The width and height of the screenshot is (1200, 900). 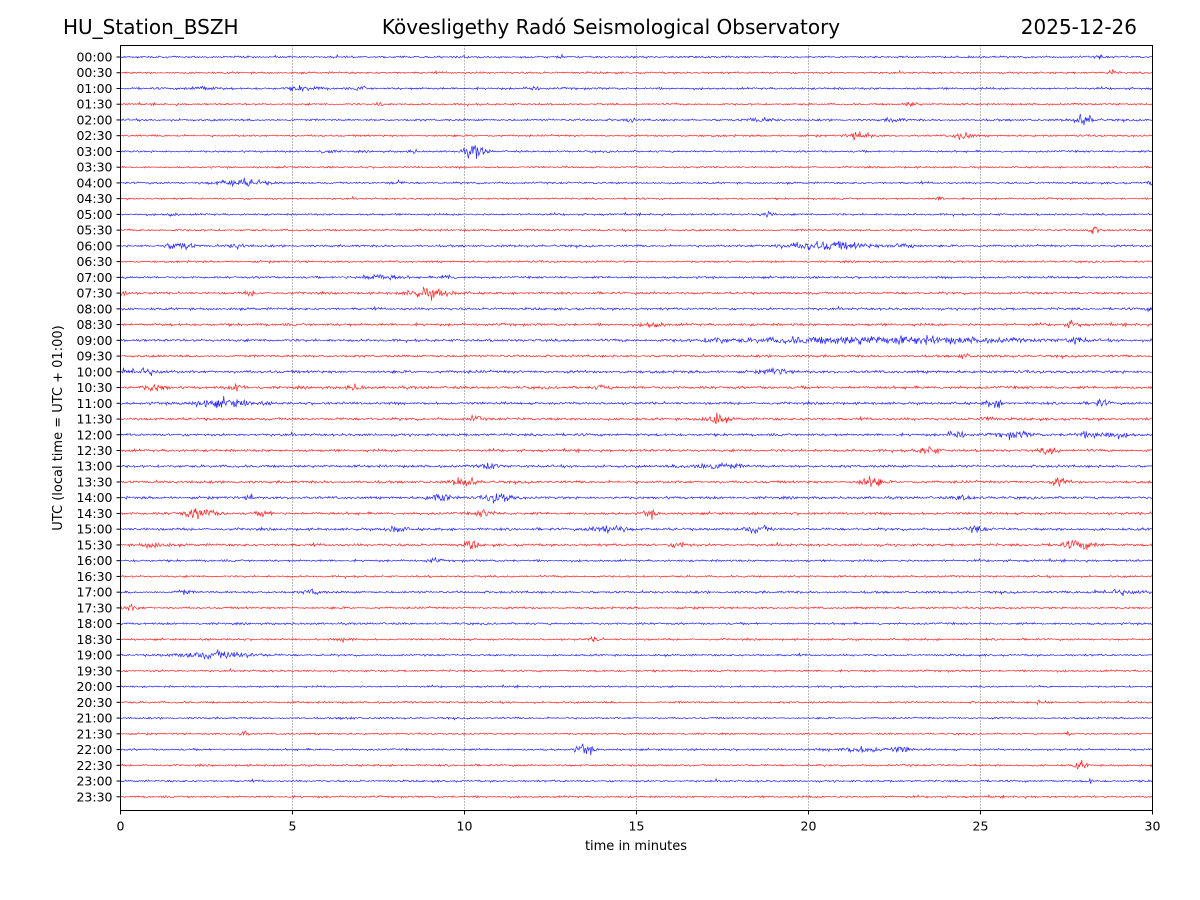 I want to click on y-tick-label: 03:30, so click(x=94, y=167).